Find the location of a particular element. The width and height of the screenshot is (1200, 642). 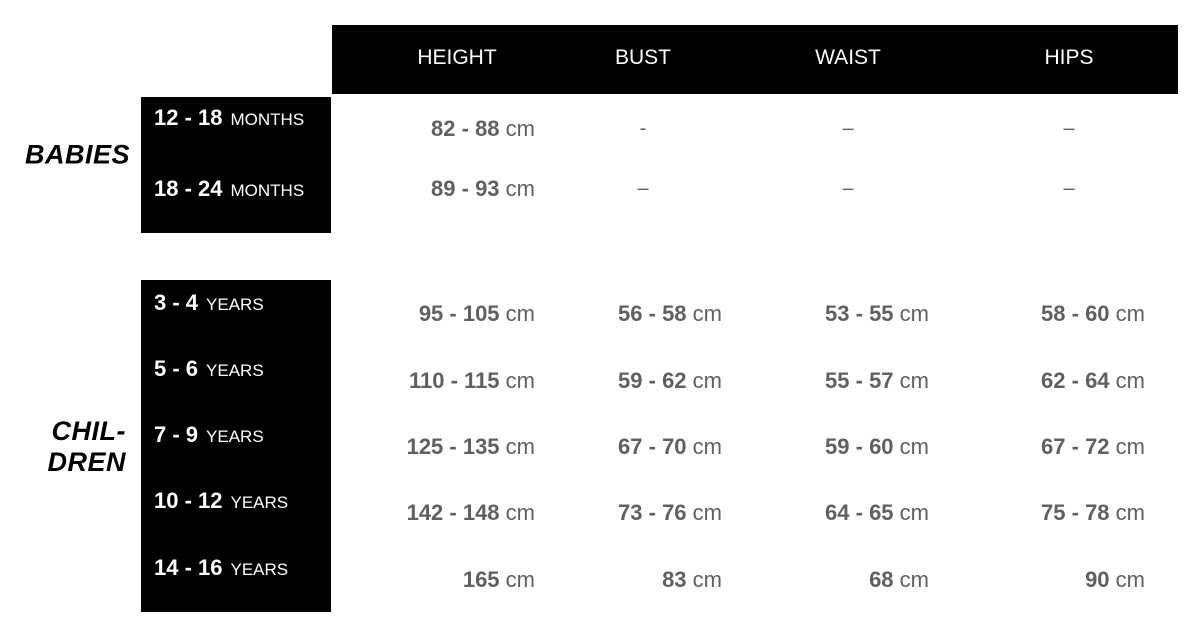

age-label: 10 - 12 YEARS is located at coordinates (221, 501).